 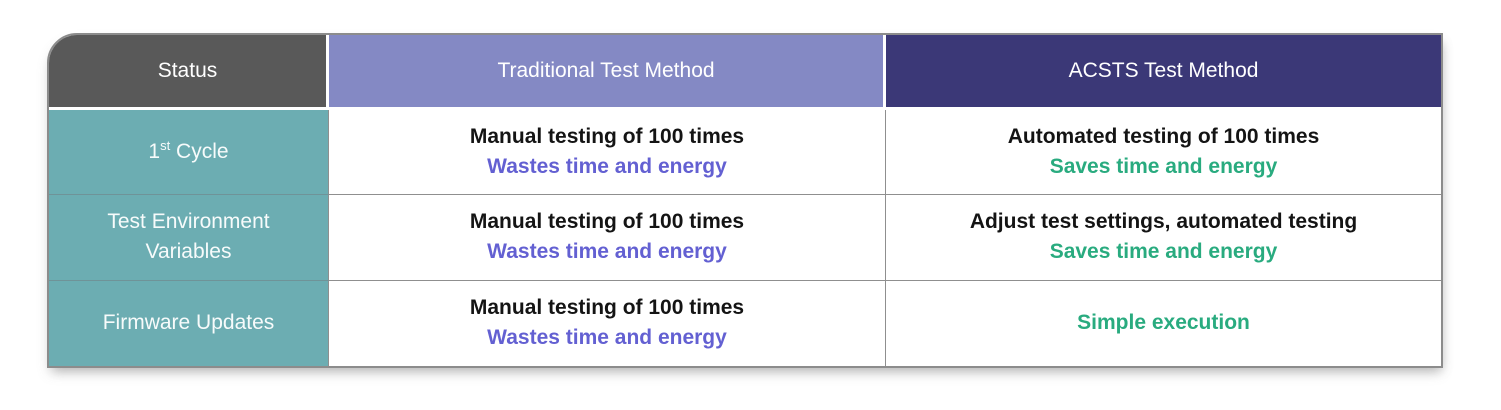 I want to click on header-cell-acsts: ACSTS Test Method, so click(x=1163, y=72).